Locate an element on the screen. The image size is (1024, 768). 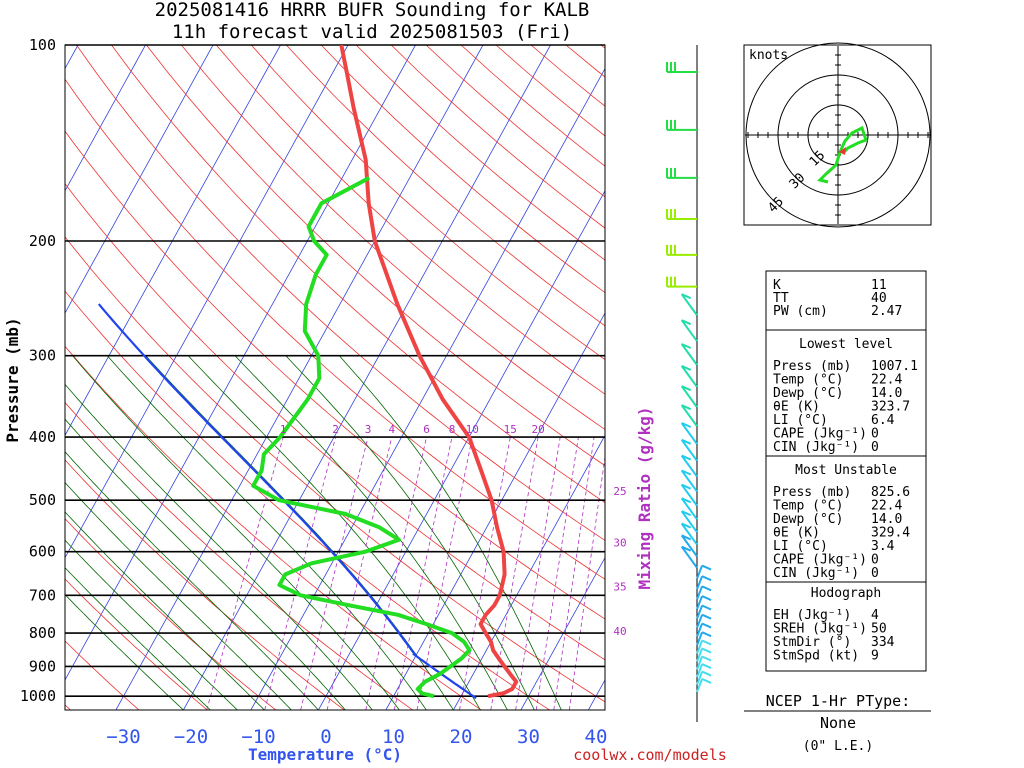
indices-section-header: Most Unstable is located at coordinates (846, 470).